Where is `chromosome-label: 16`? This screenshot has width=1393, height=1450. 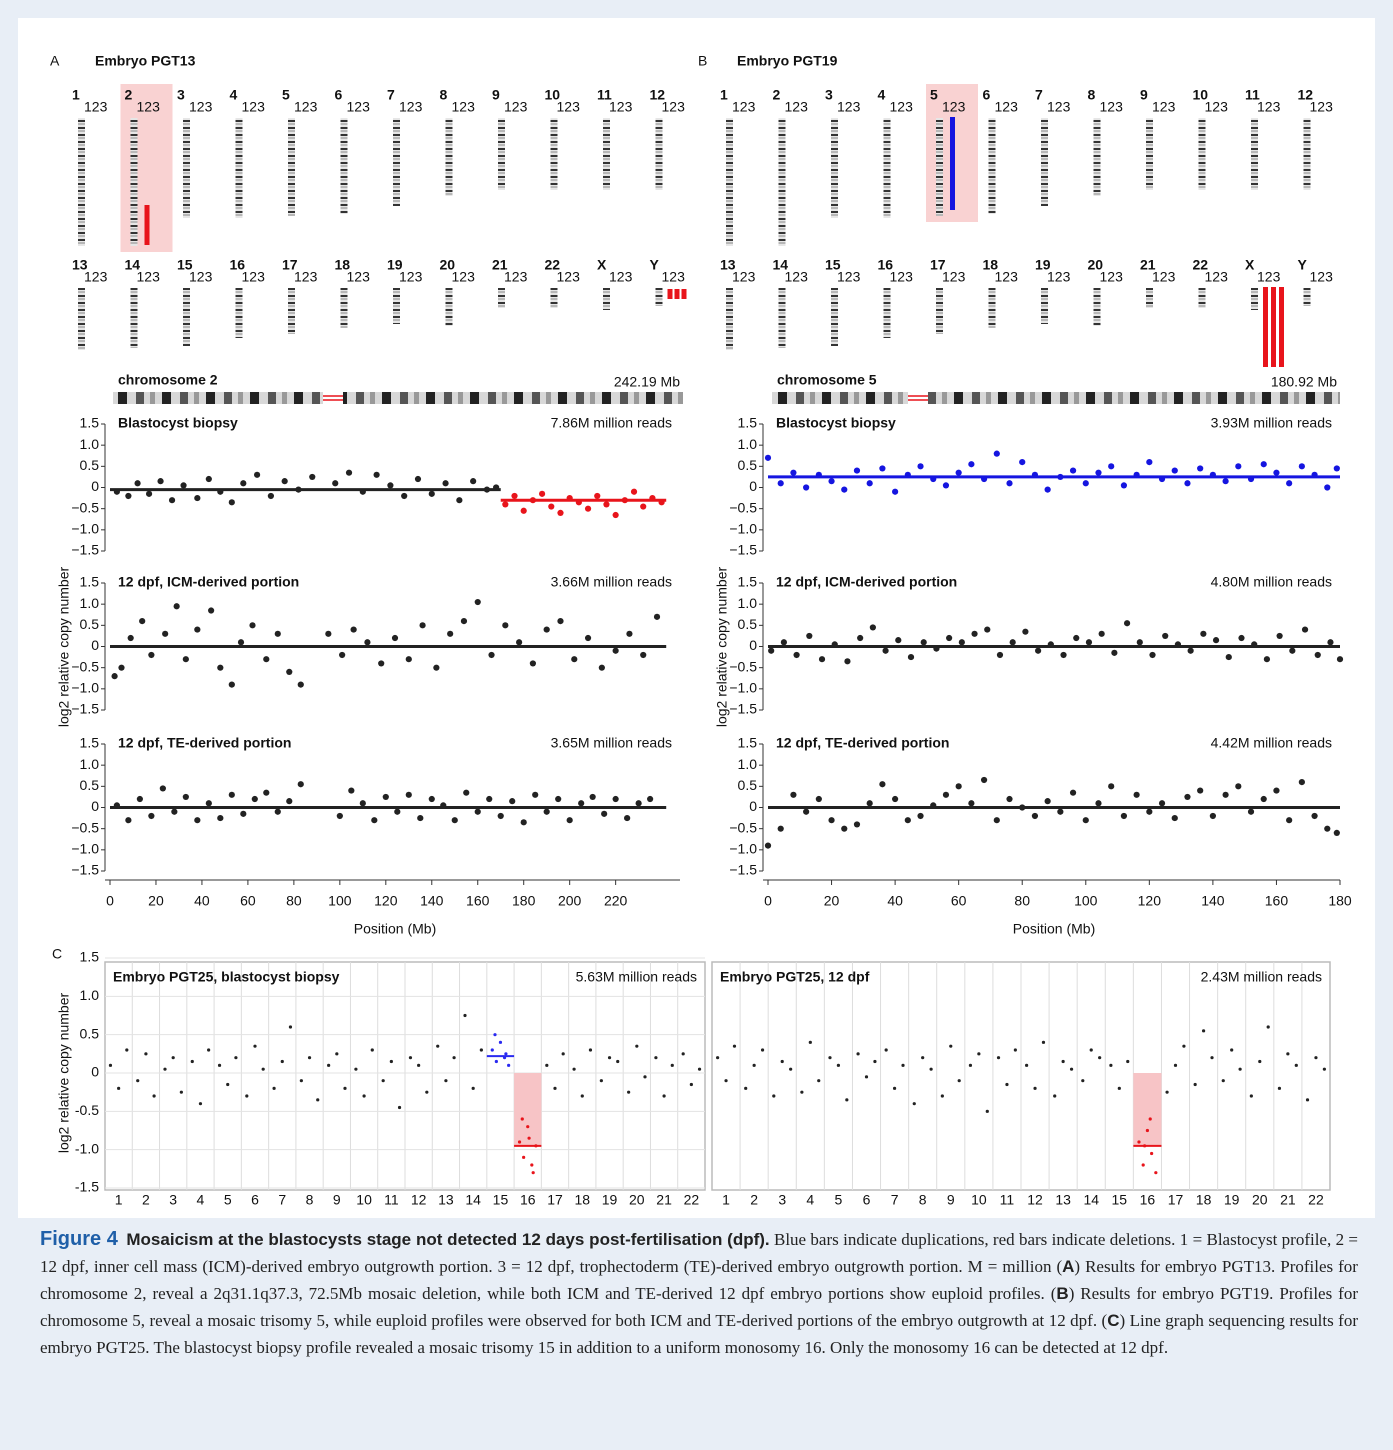
chromosome-label: 16 is located at coordinates (238, 265).